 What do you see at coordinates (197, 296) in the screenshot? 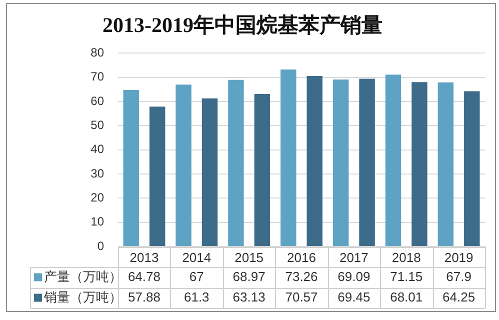
I see `data-label: 61.3` at bounding box center [197, 296].